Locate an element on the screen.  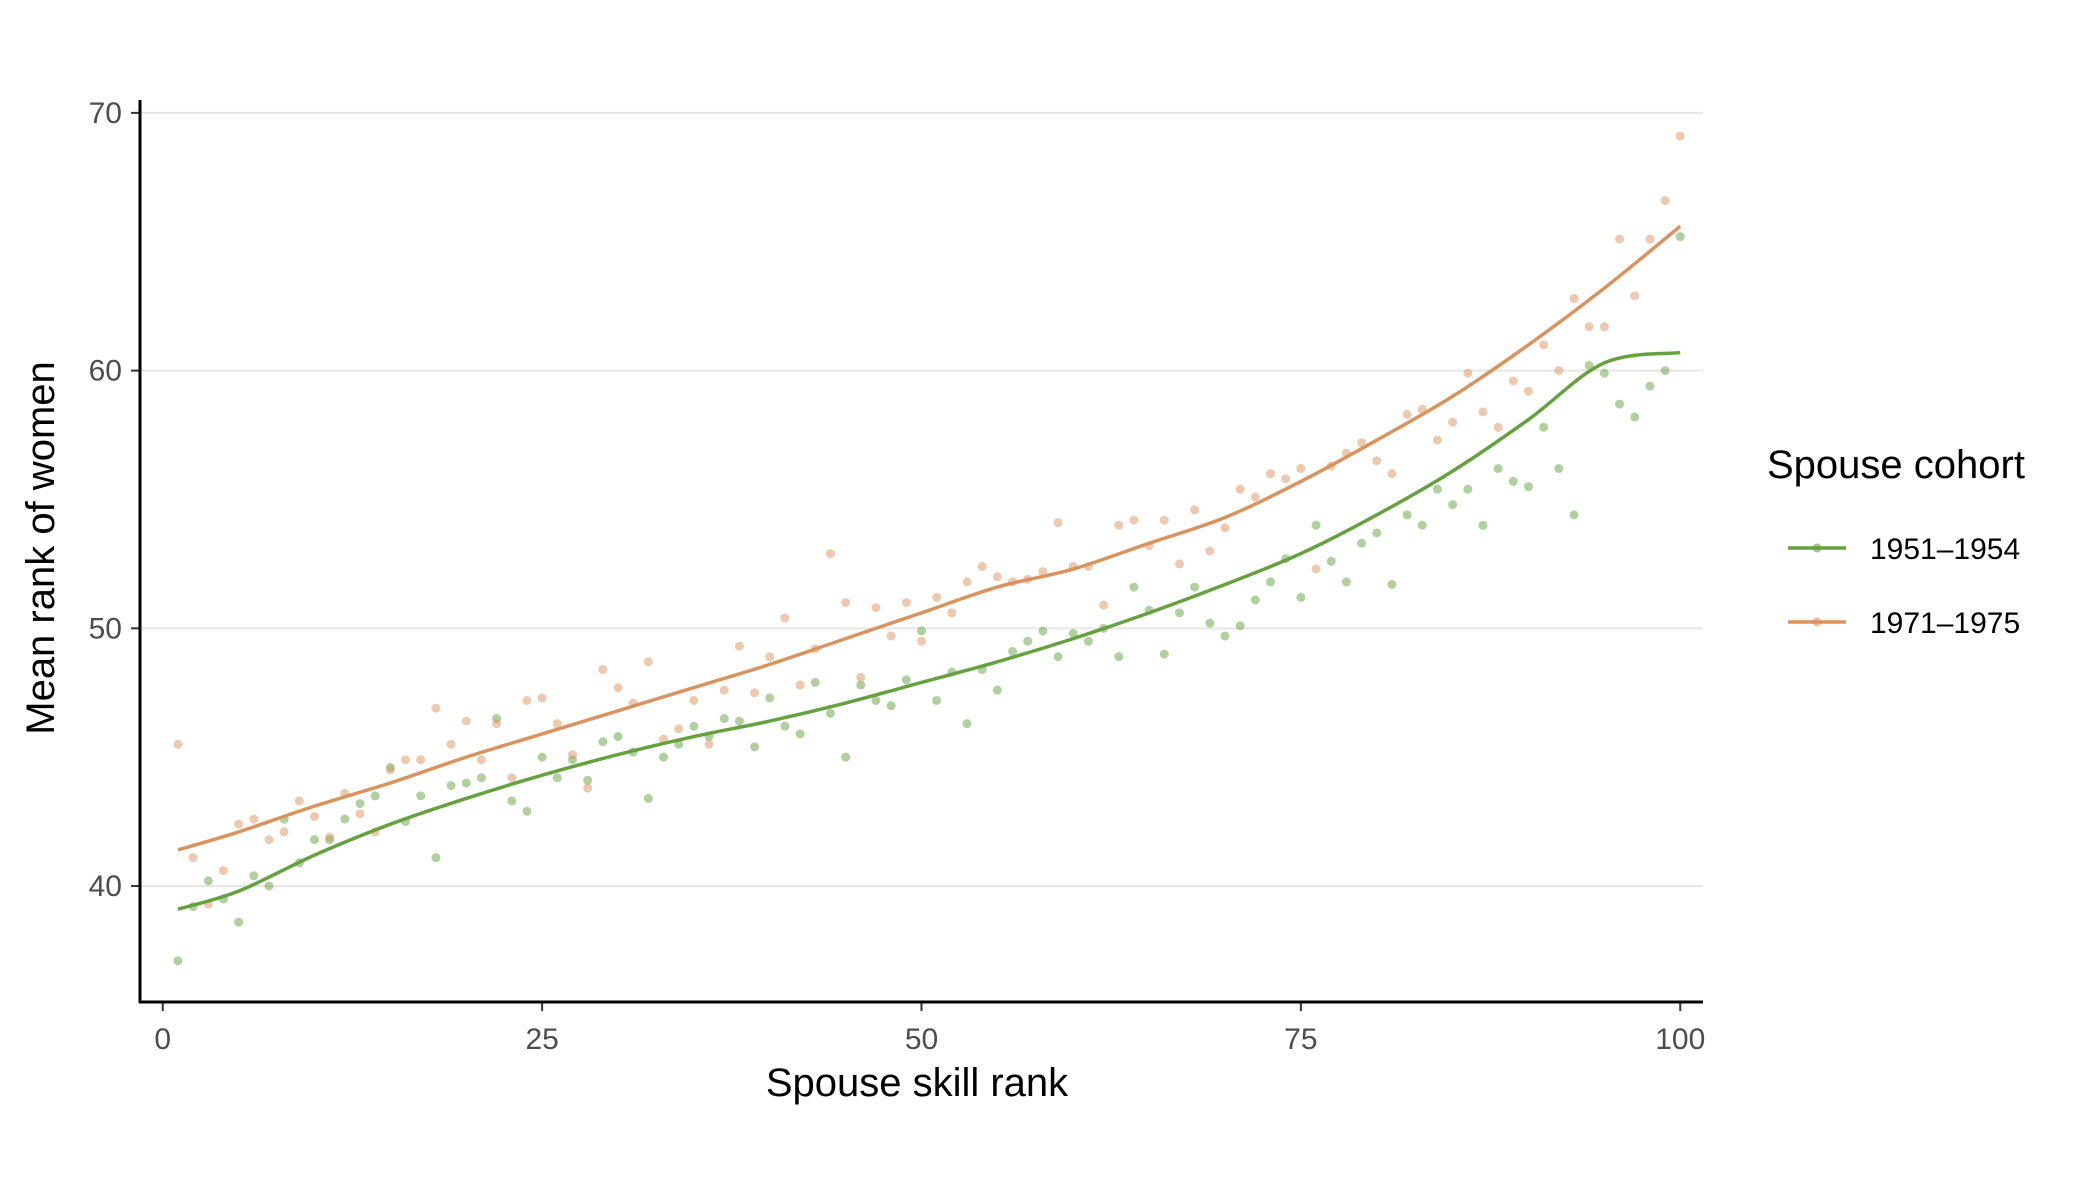
legend-key-point is located at coordinates (1817, 548).